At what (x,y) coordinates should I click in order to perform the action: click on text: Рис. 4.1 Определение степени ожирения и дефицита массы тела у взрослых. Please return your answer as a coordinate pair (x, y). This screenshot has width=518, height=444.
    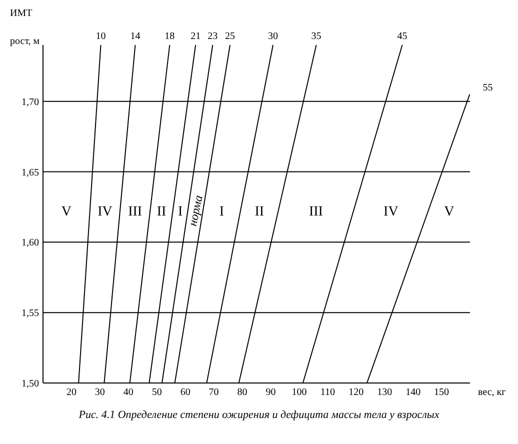
    Looking at the image, I should click on (259, 415).